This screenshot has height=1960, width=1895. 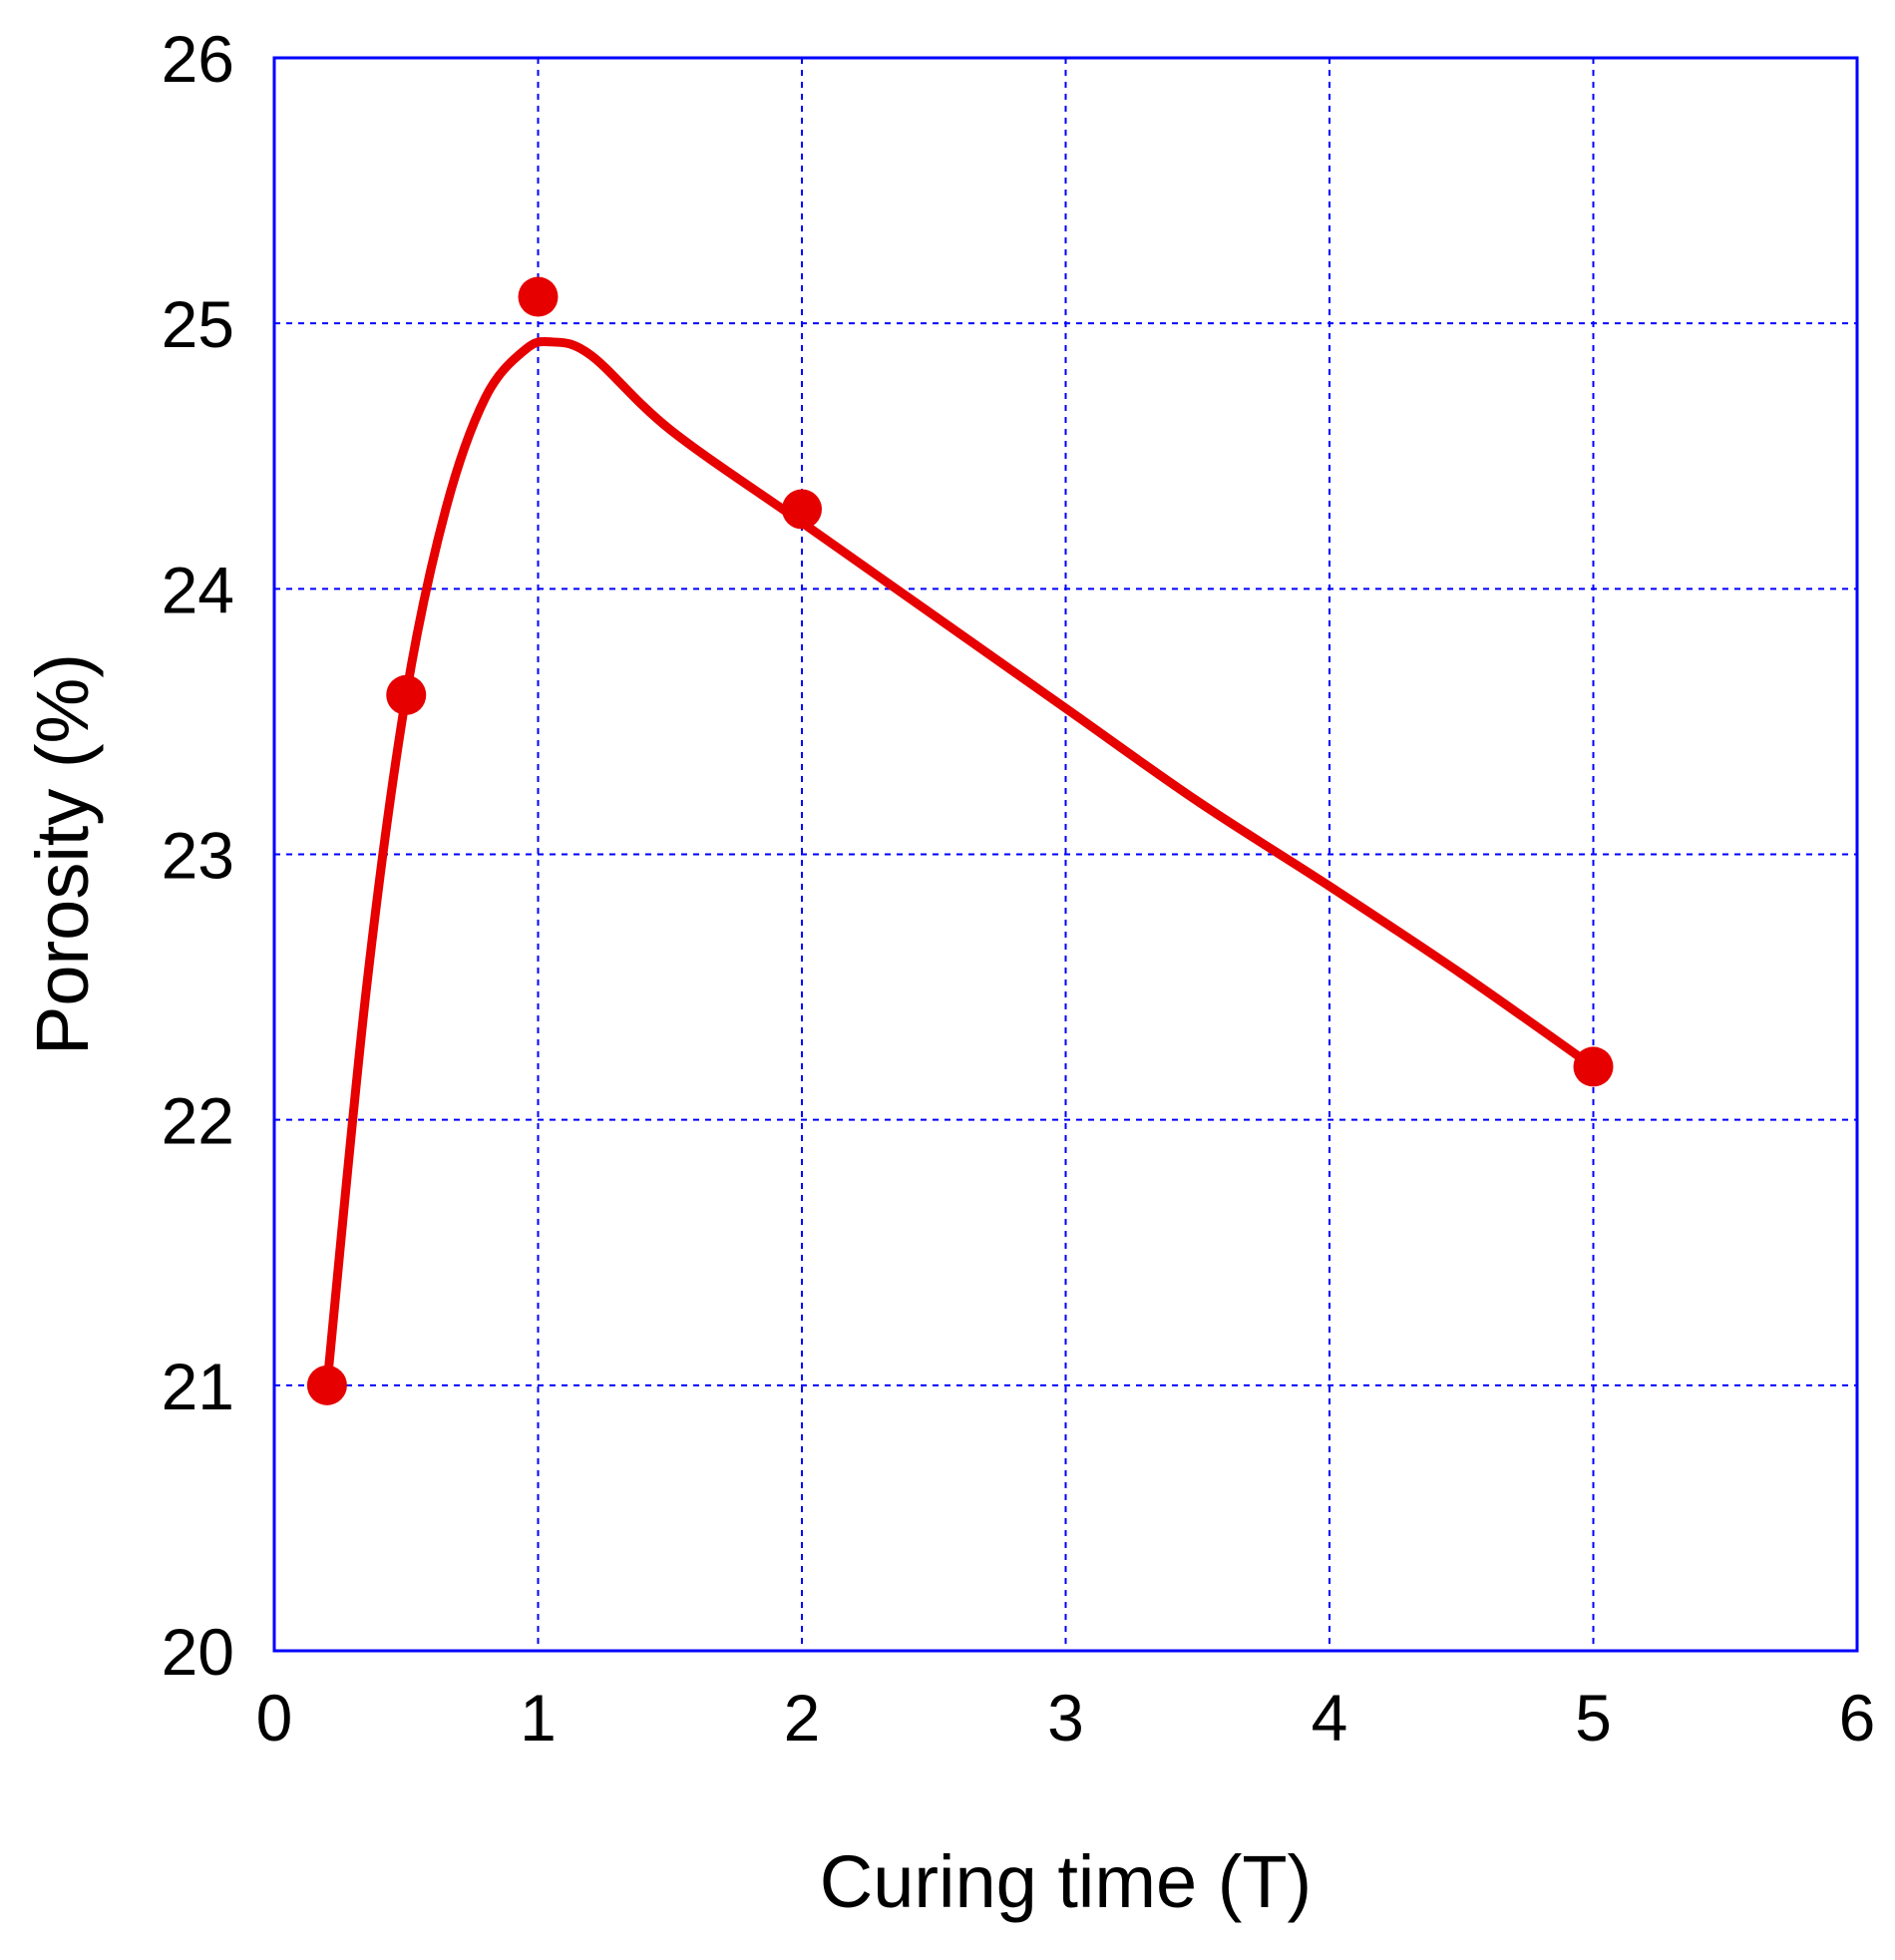 What do you see at coordinates (1330, 1718) in the screenshot?
I see `x-tick-label: 4` at bounding box center [1330, 1718].